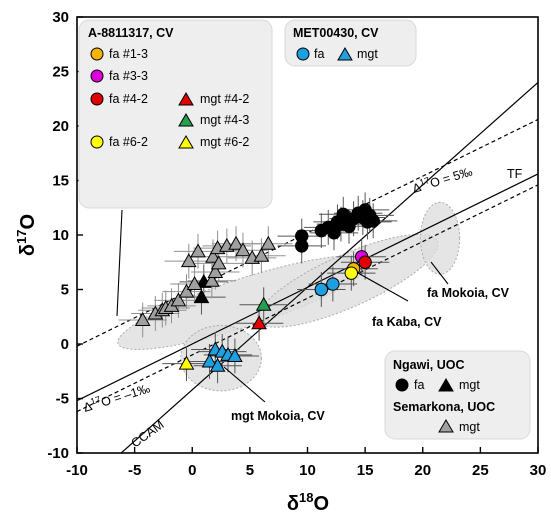  I want to click on legend-met00430-title: MET00430, CV, so click(336, 33).